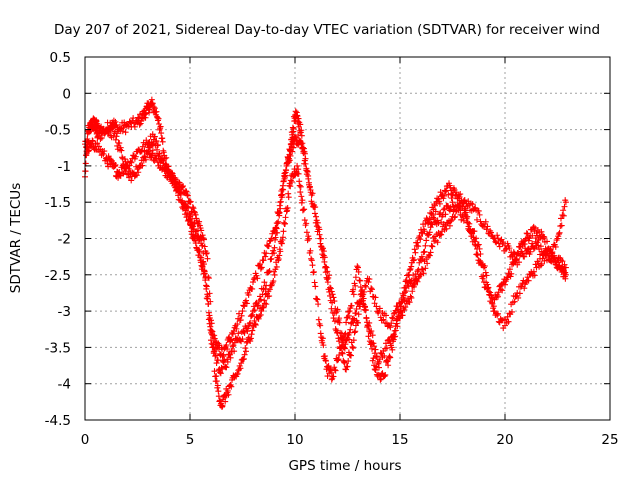  Describe the element at coordinates (190, 440) in the screenshot. I see `x-tick-label: 5` at that location.